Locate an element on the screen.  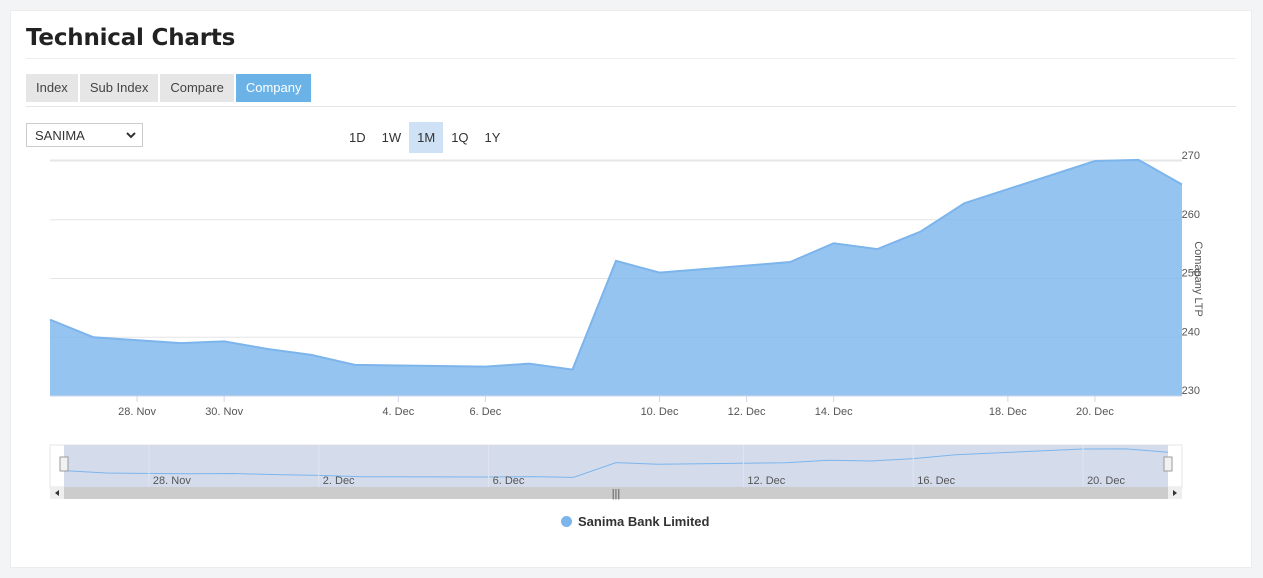
navigator-tick-label: 12. Dec is located at coordinates (766, 481).